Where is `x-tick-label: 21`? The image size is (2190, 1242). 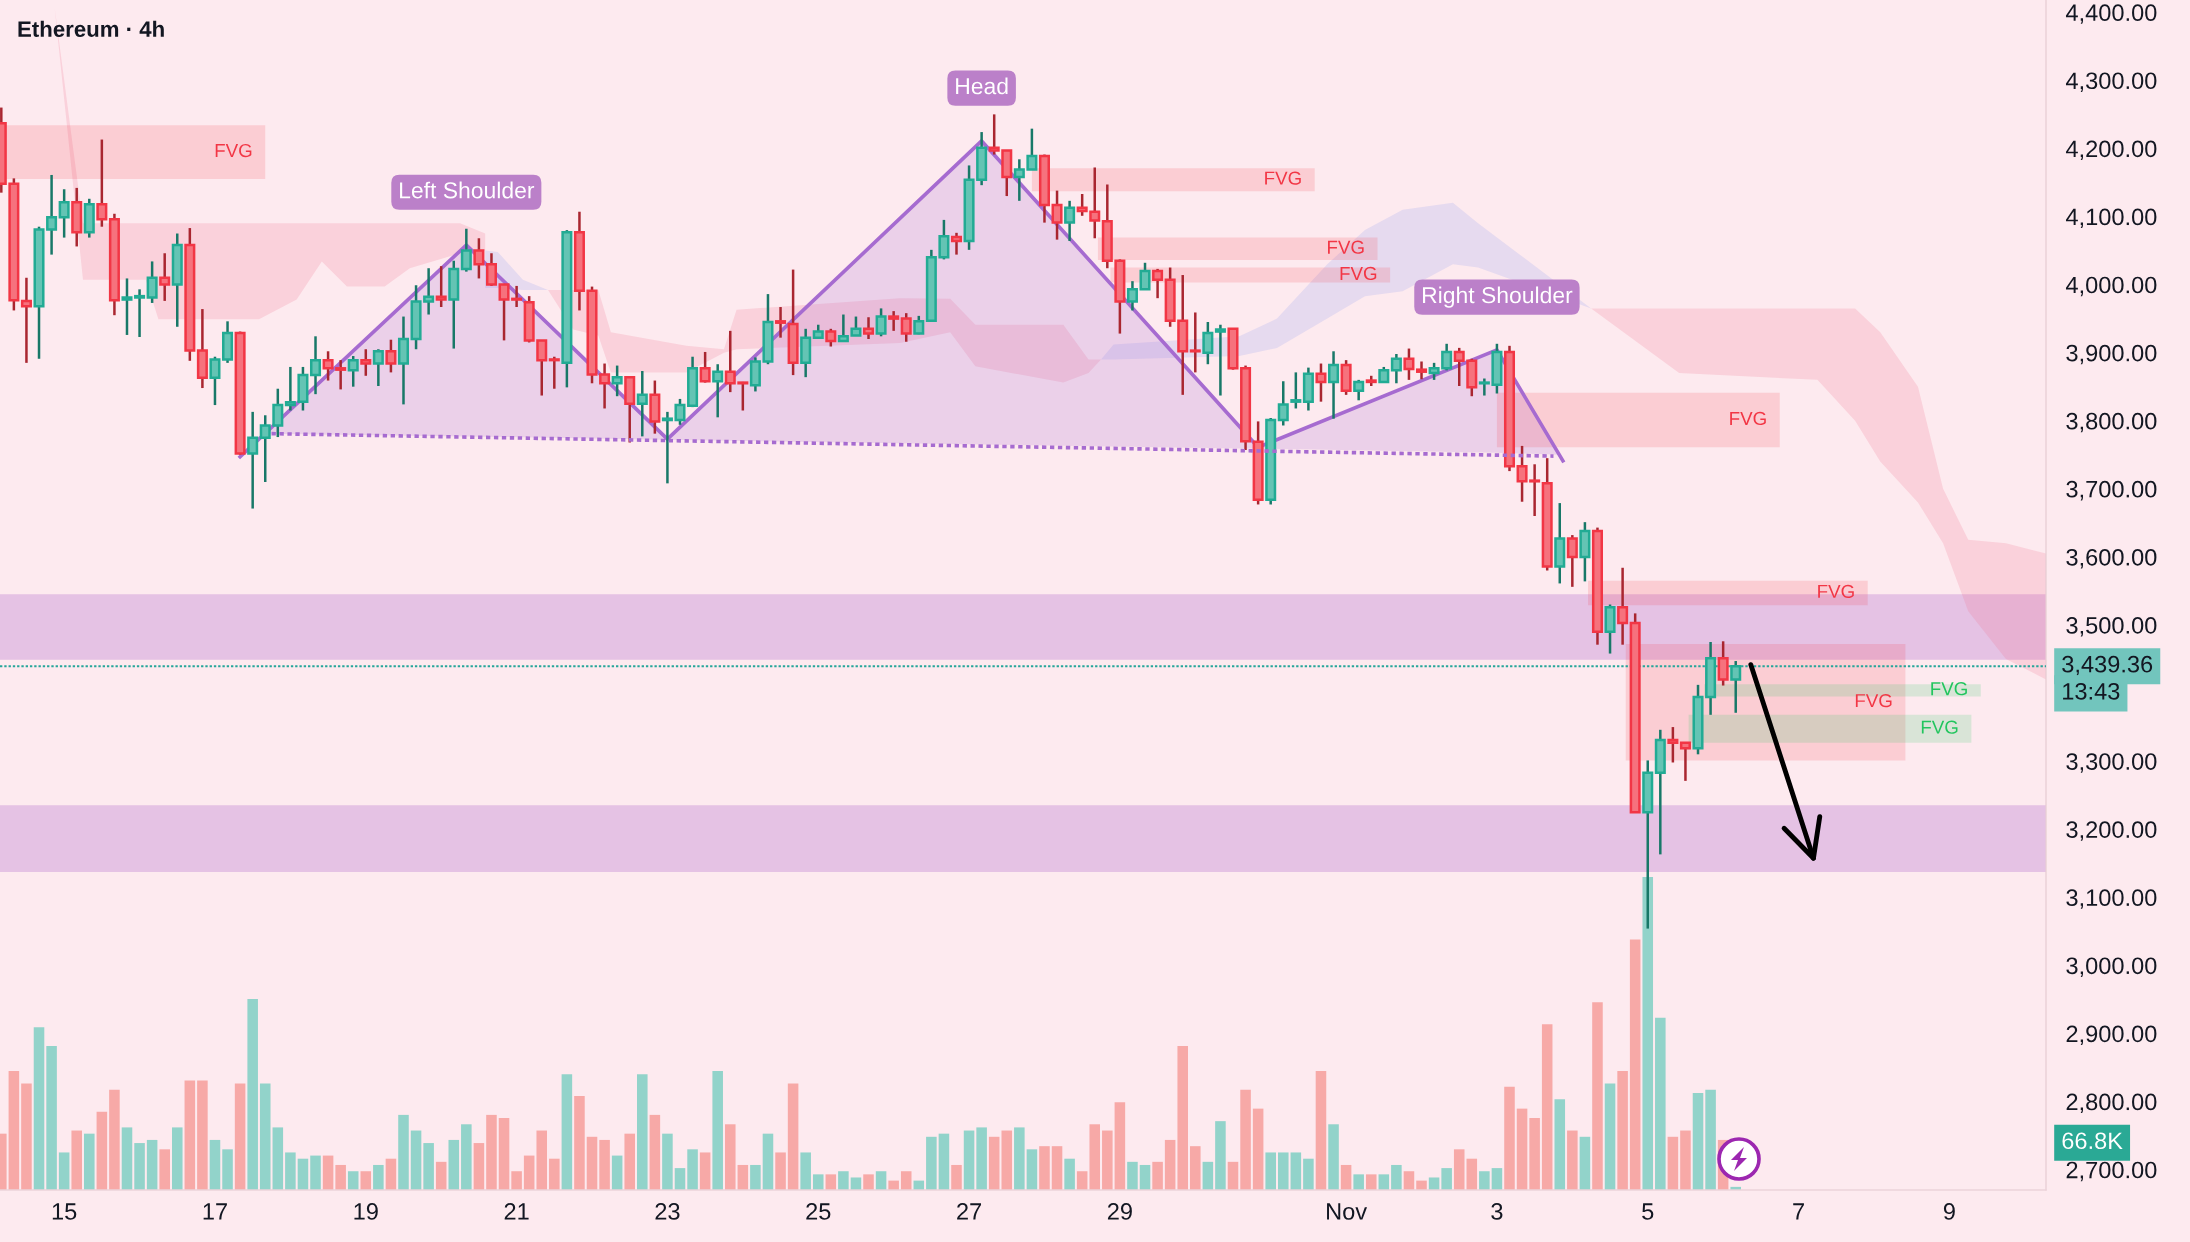 x-tick-label: 21 is located at coordinates (516, 1211).